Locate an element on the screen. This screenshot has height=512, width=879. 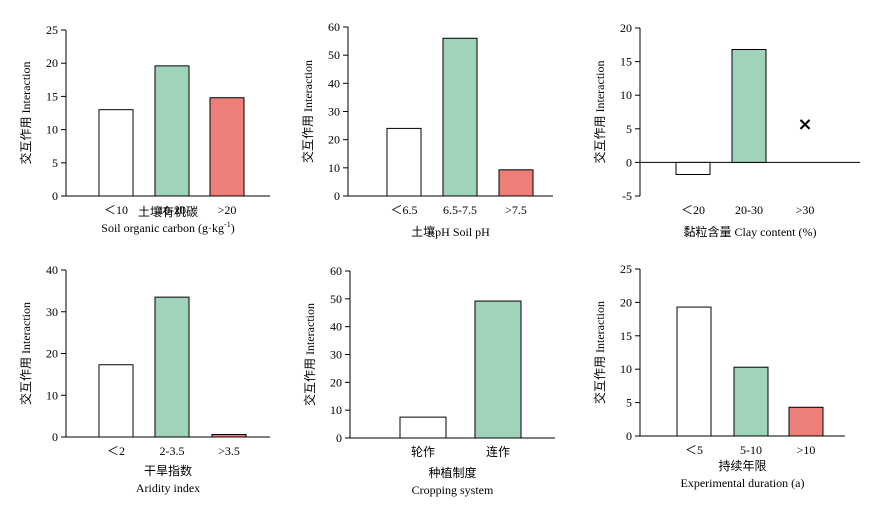
category-label: 10-20 is located at coordinates (172, 210).